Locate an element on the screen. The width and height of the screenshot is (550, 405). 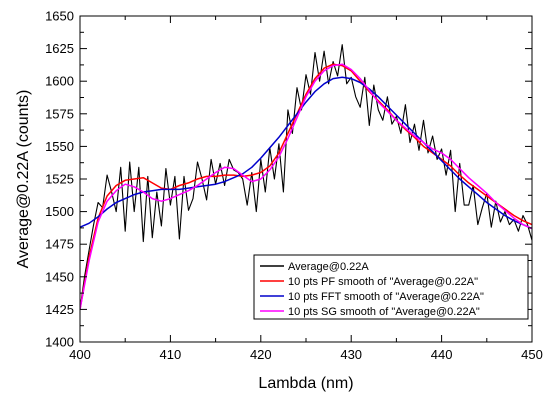
y-tick-label: 1550 is located at coordinates (59, 146).